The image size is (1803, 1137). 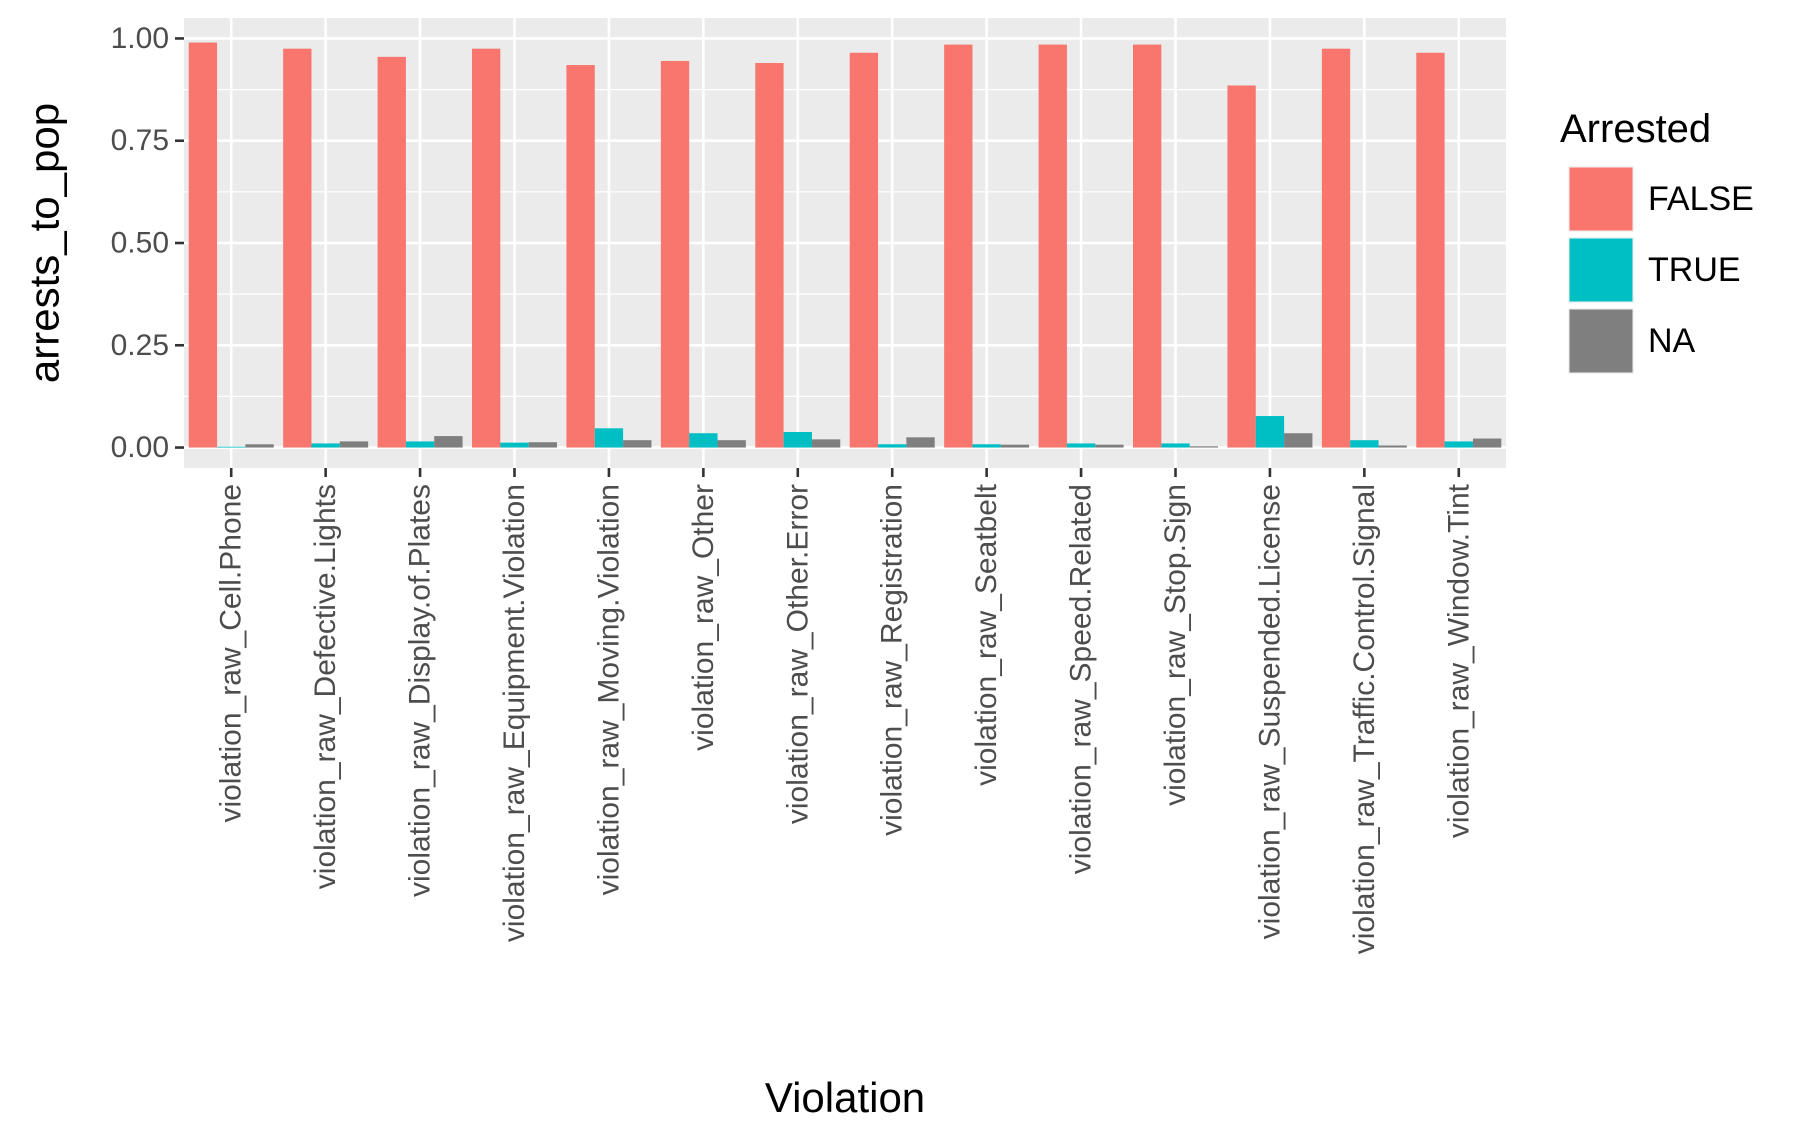 I want to click on x-tick-label: violation_raw_Seatbelt, so click(x=986, y=634).